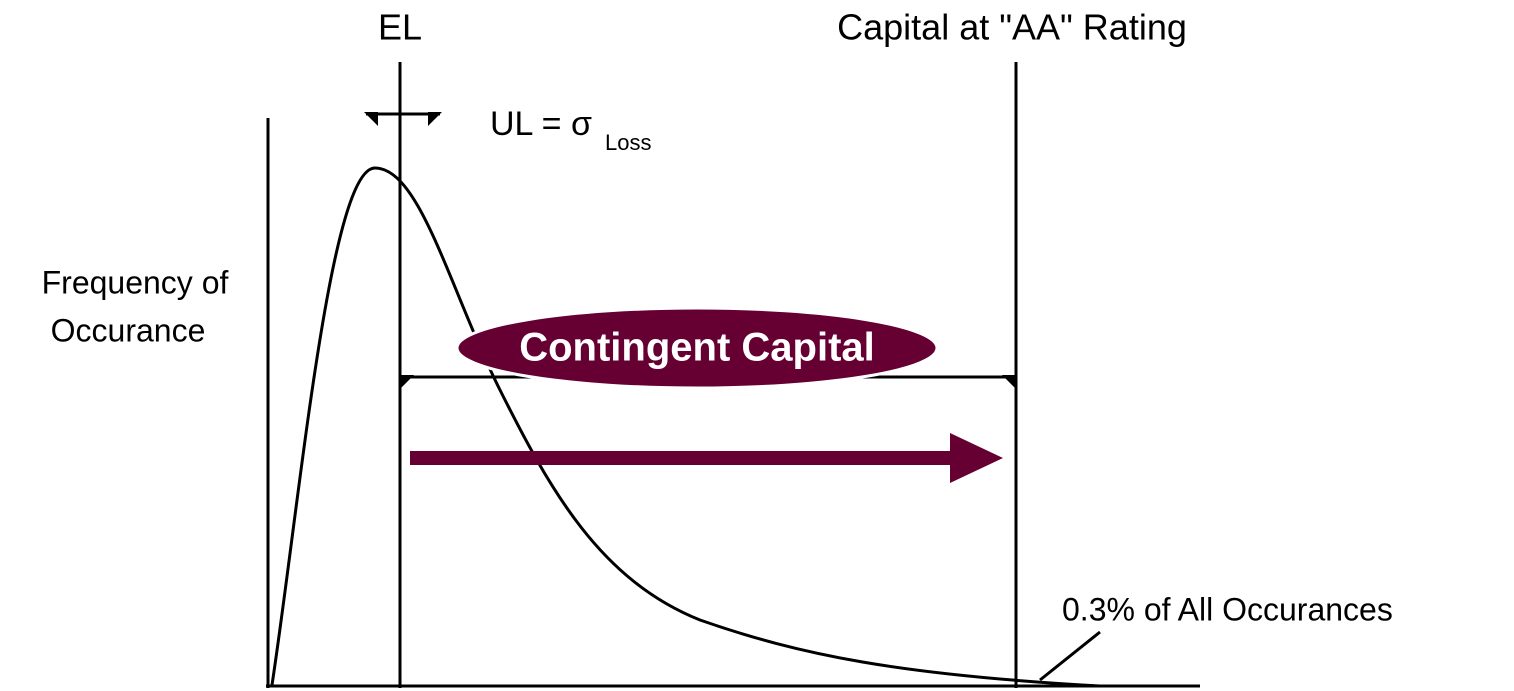  I want to click on ul-bracket, so click(403, 119).